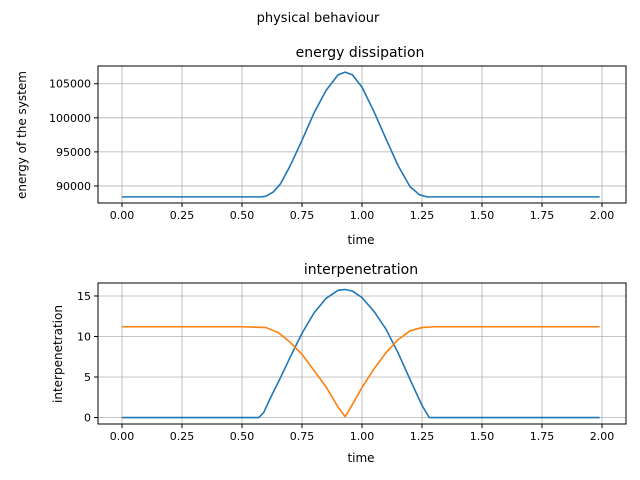 The height and width of the screenshot is (480, 640). I want to click on y-tick-label: 0, so click(87, 418).